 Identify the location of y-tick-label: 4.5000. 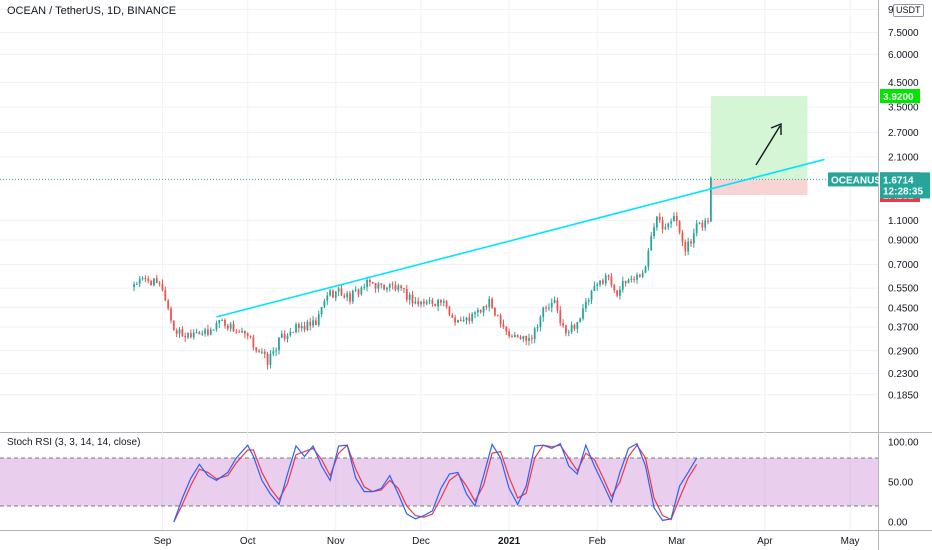
(903, 83).